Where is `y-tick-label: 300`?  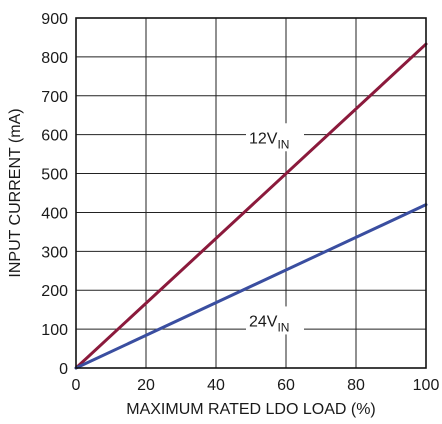
y-tick-label: 300 is located at coordinates (54, 252).